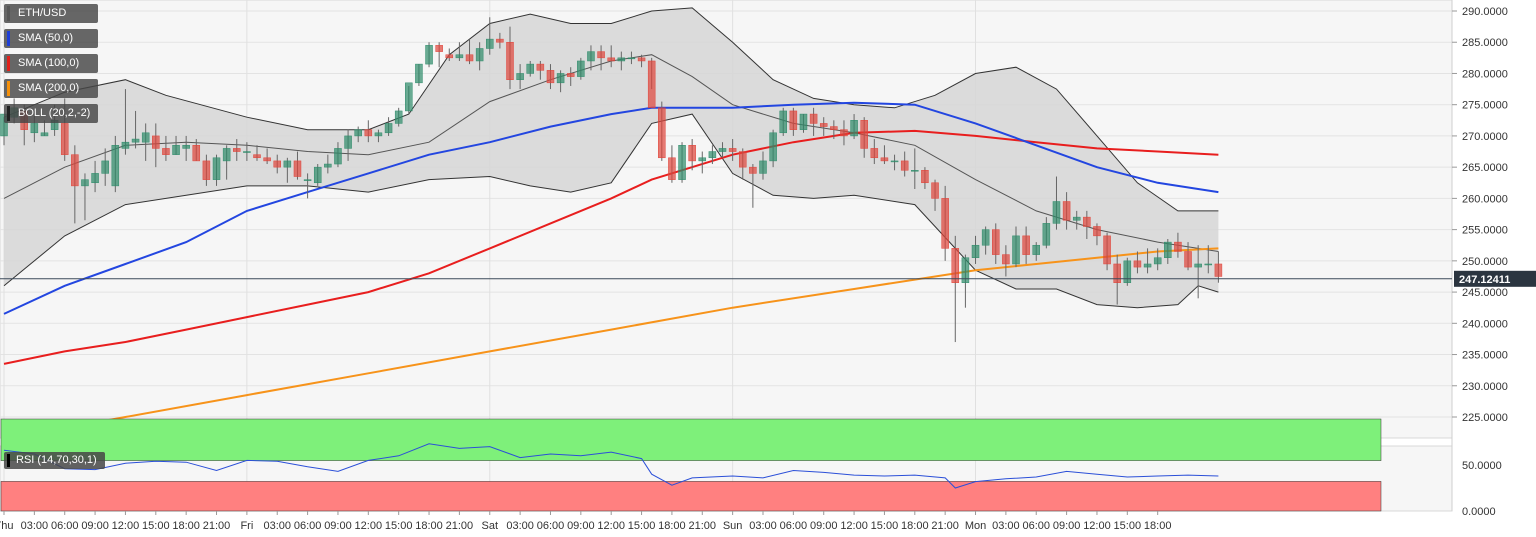  What do you see at coordinates (490, 526) in the screenshot?
I see `time-tick-label: Sat` at bounding box center [490, 526].